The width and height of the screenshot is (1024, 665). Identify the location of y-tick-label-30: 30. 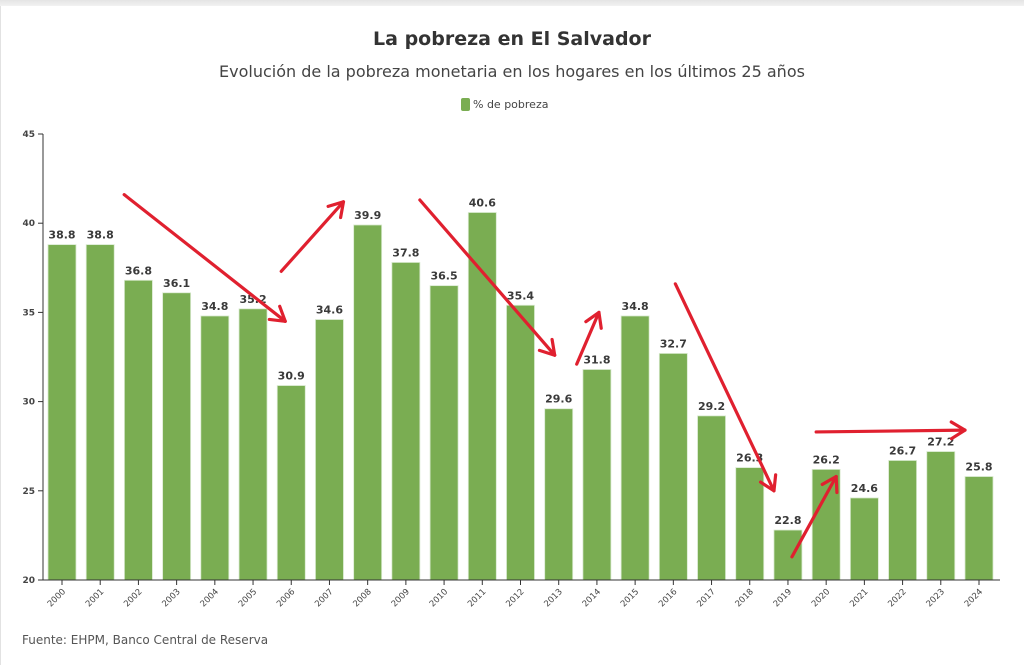
(28, 403).